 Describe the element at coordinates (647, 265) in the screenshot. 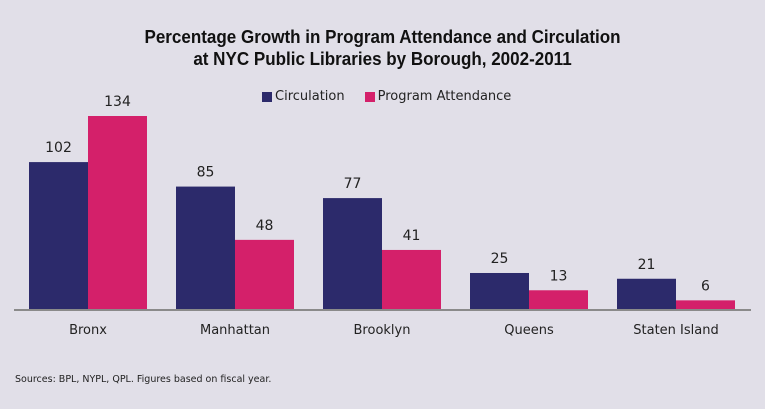

I see `value-label-staten-island-circulation: 21` at that location.